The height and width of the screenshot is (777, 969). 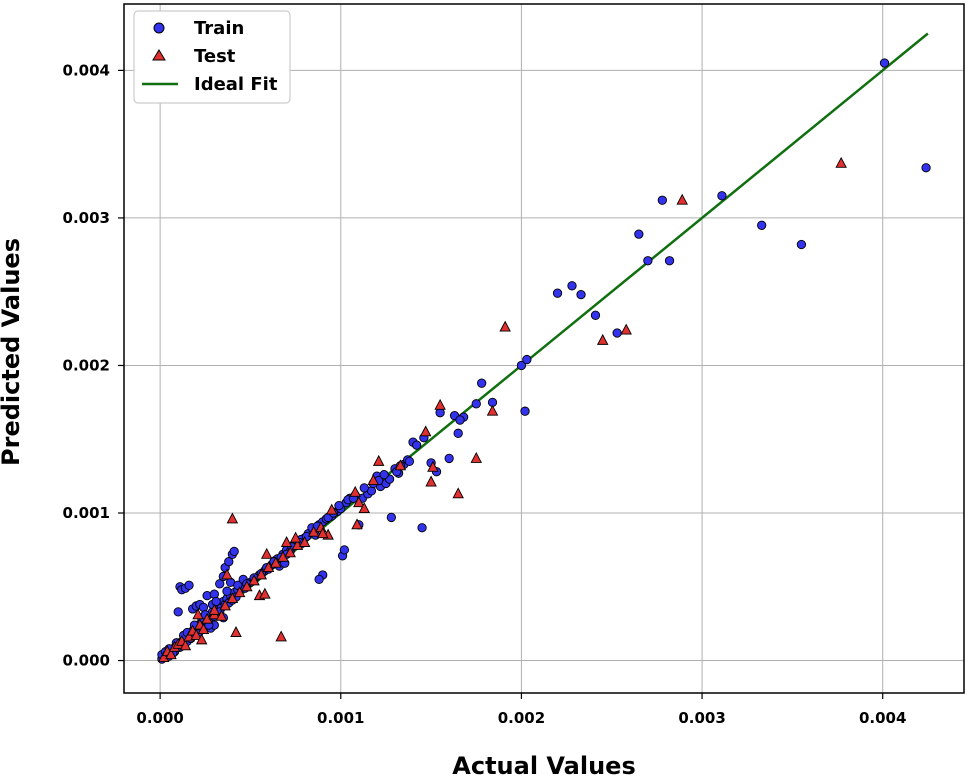 I want to click on x-tick-label: 0.001, so click(x=340, y=718).